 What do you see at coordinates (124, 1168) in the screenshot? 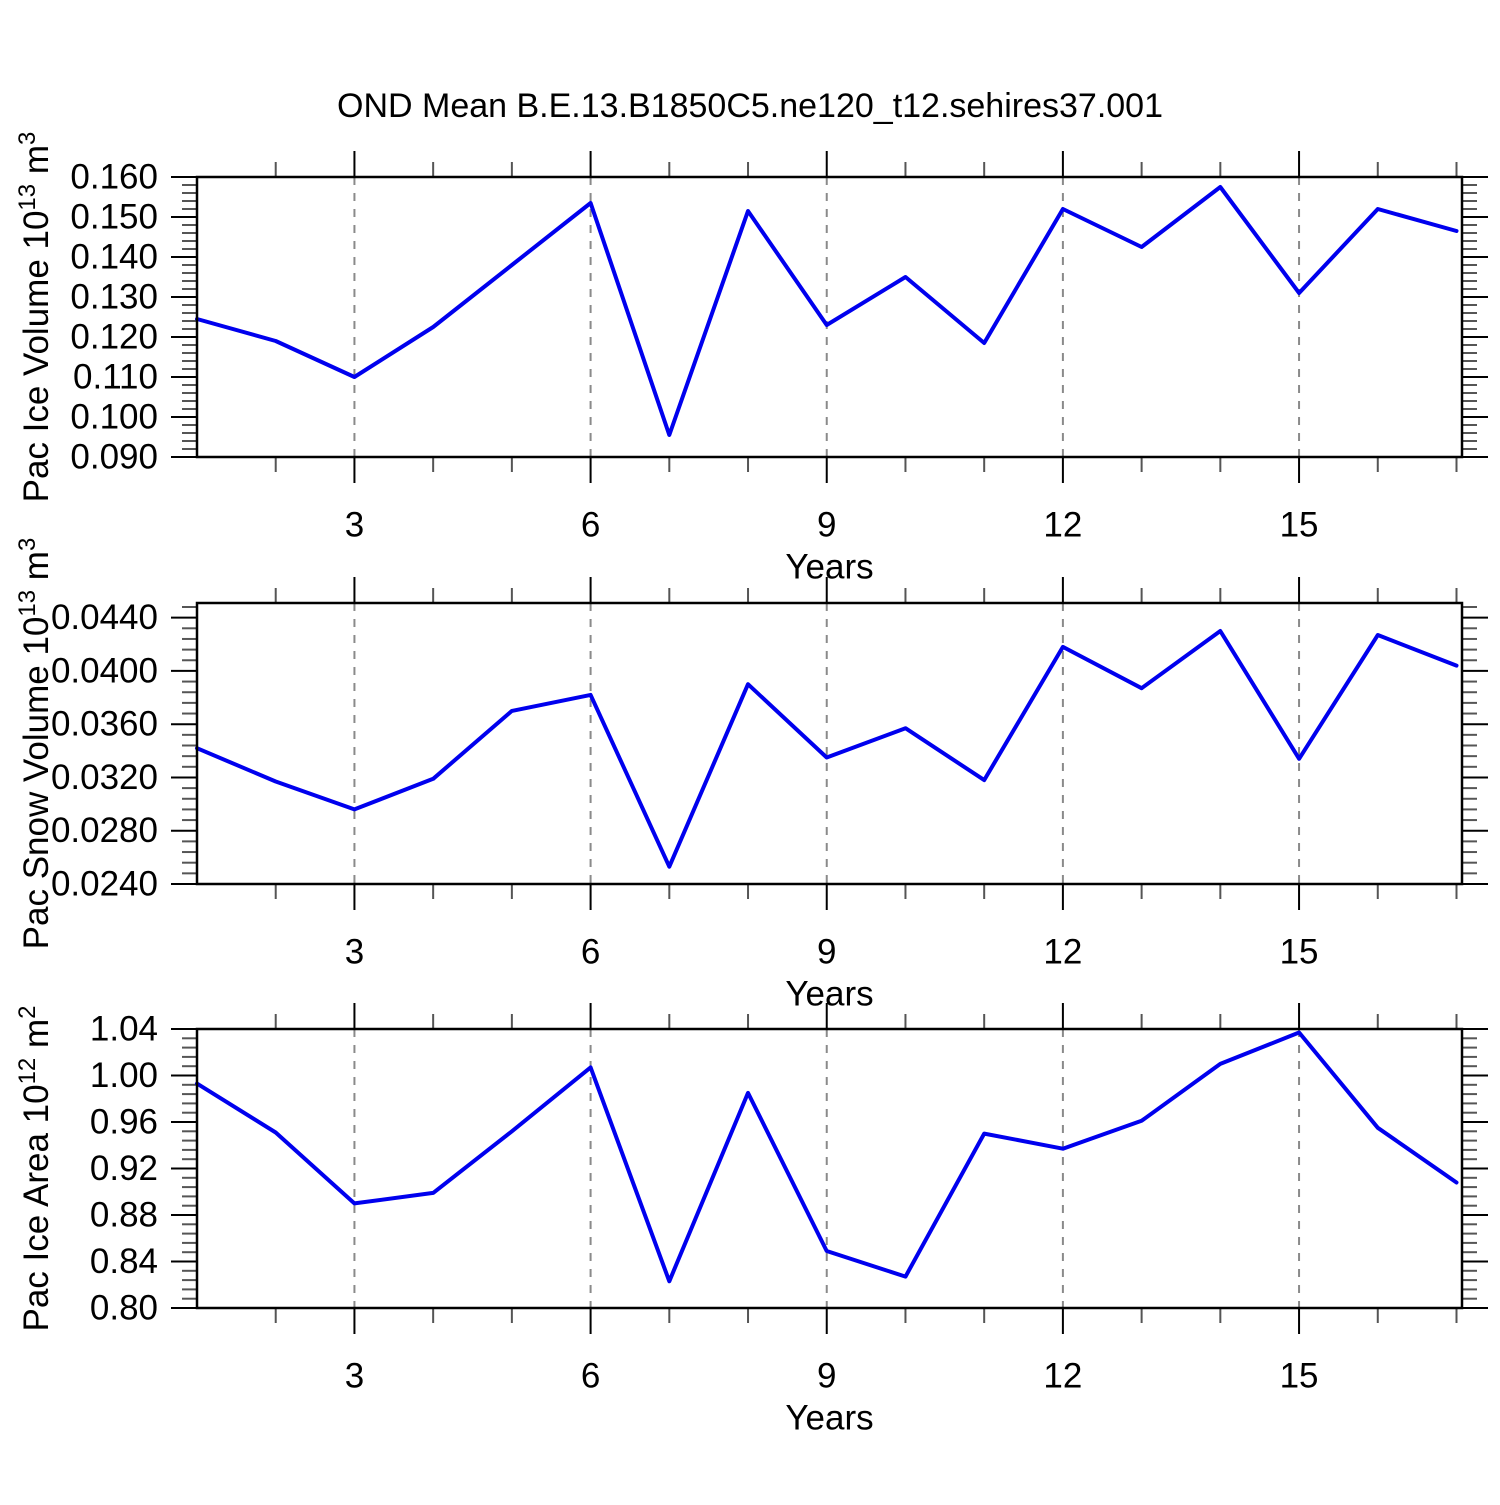
I see `y-tick-label: 0.92` at bounding box center [124, 1168].